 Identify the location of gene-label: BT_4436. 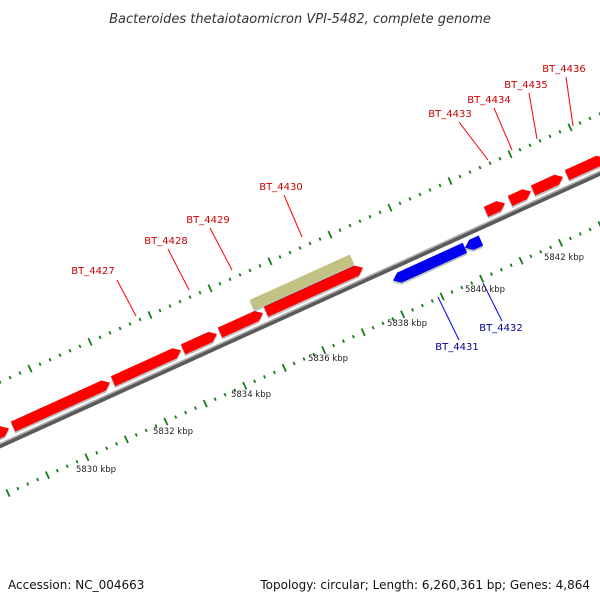
(563, 69).